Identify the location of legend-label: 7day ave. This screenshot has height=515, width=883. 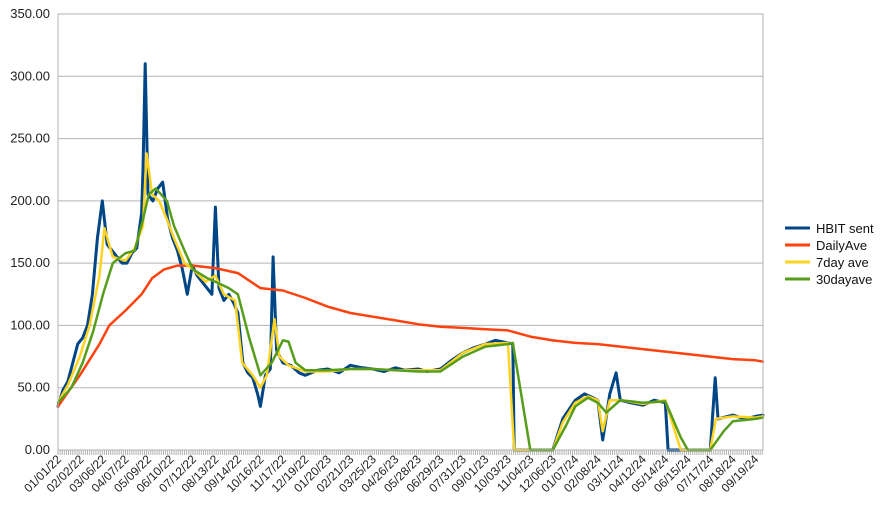
(842, 262).